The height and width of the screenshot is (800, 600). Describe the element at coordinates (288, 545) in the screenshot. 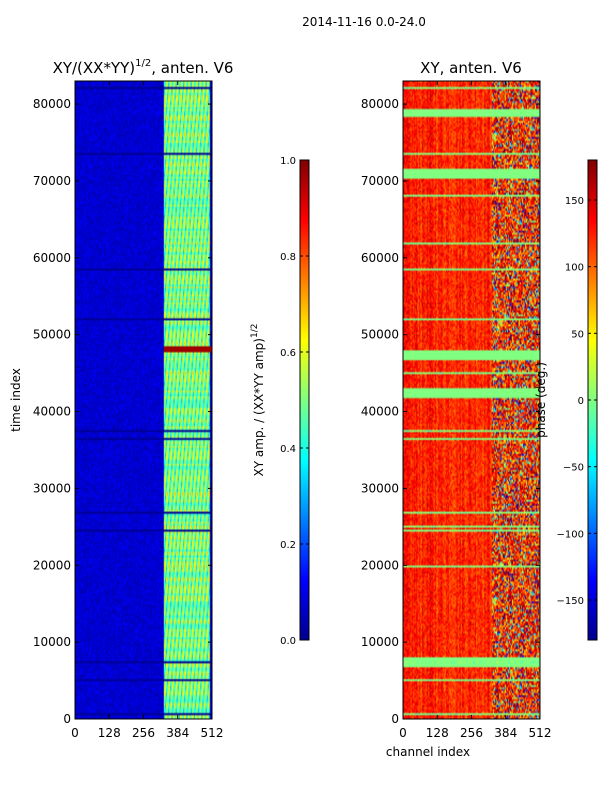

I see `colorbar-tick-label: 0.2` at that location.